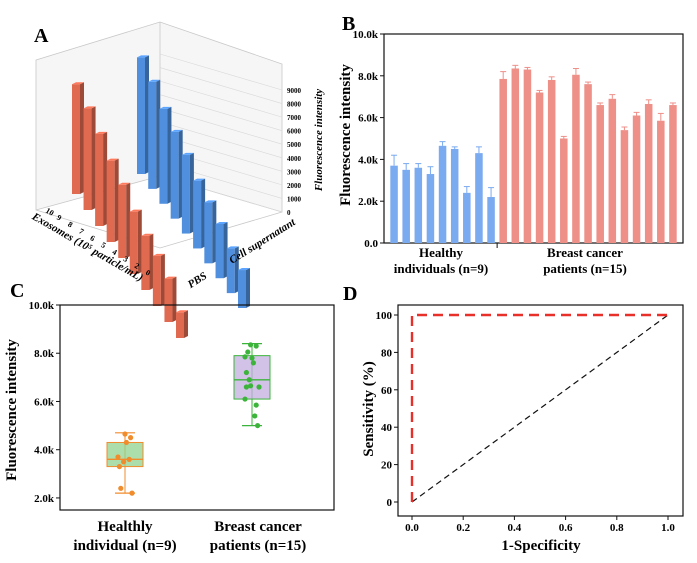  What do you see at coordinates (515, 528) in the screenshot?
I see `d-x-tick-label: 0.4` at bounding box center [515, 528].